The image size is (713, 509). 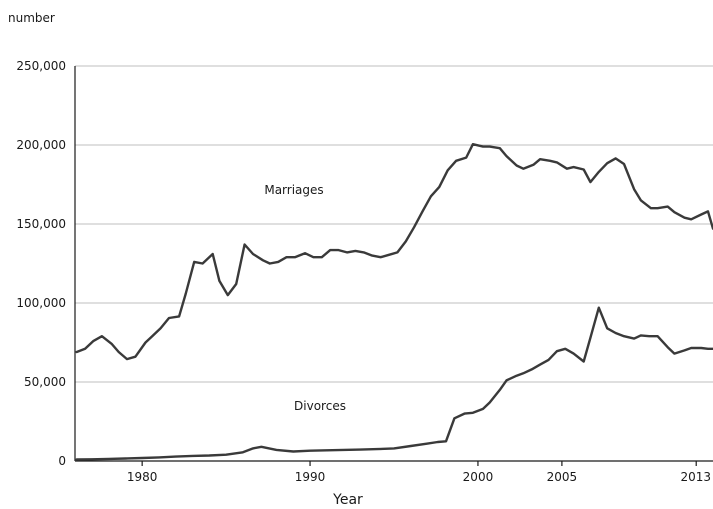 What do you see at coordinates (320, 406) in the screenshot?
I see `divorces-series-label: Divorces` at bounding box center [320, 406].